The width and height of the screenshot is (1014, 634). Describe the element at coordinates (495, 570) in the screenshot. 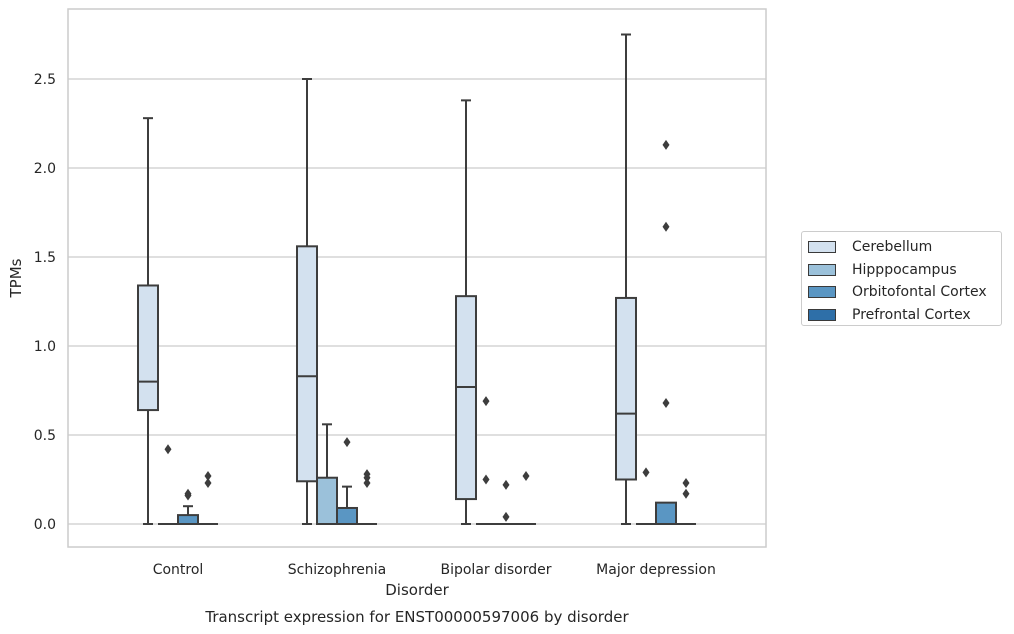

I see `x-tick-label: Bipolar disorder` at that location.